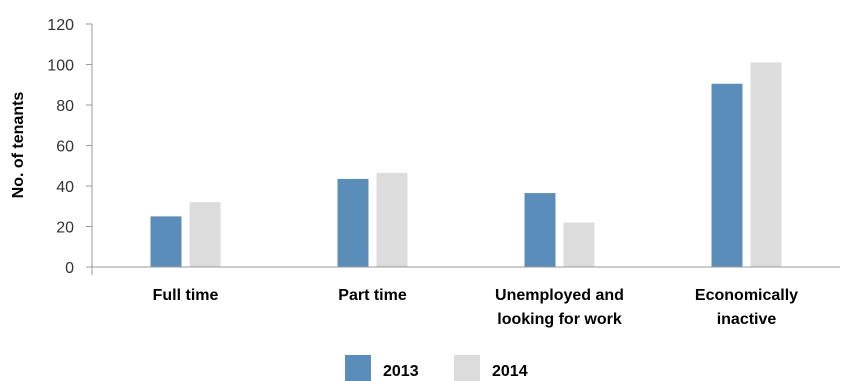  I want to click on y-tick-label: 20, so click(65, 228).